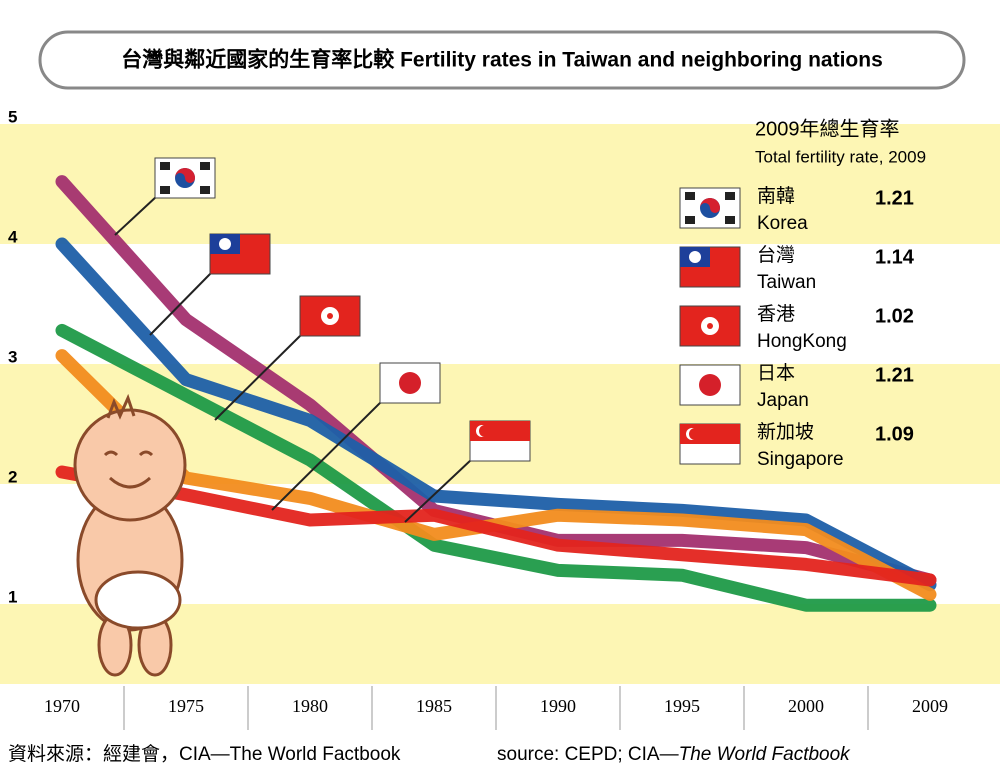 The height and width of the screenshot is (783, 1000). I want to click on x-axis-strip, so click(500, 709).